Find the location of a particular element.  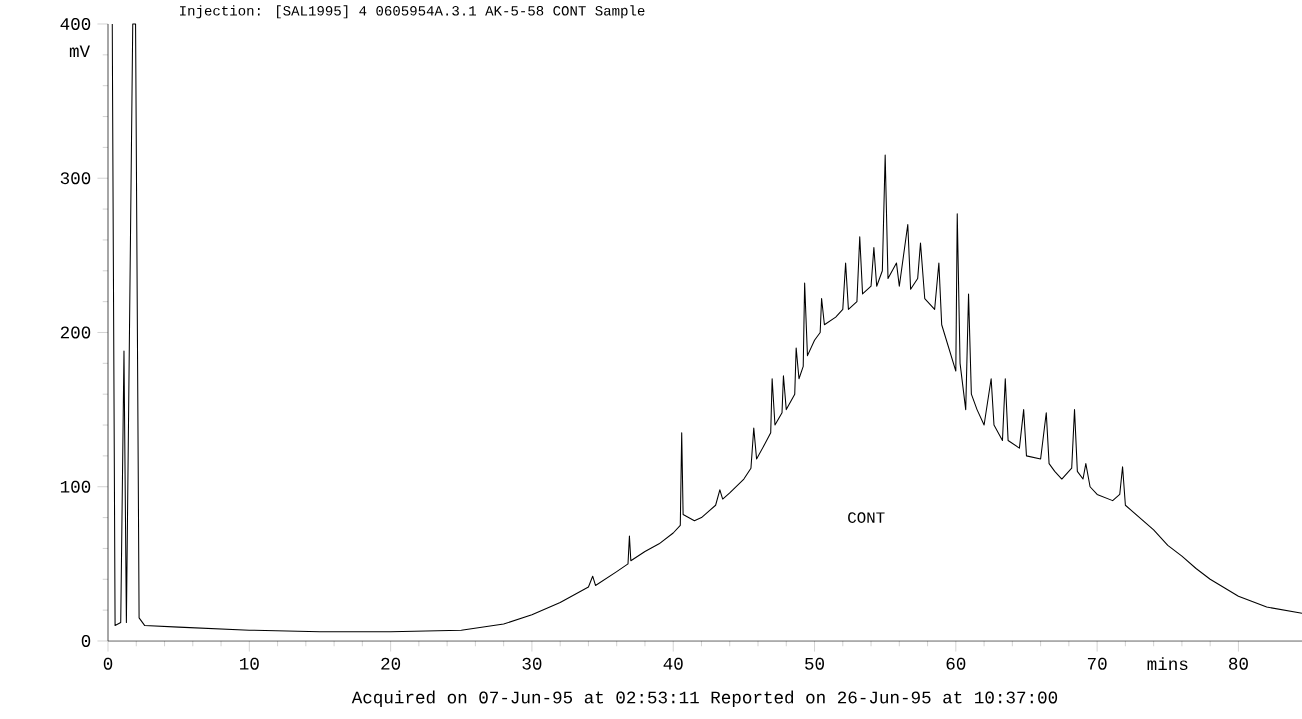

x-tick-label: 80 is located at coordinates (1238, 663).